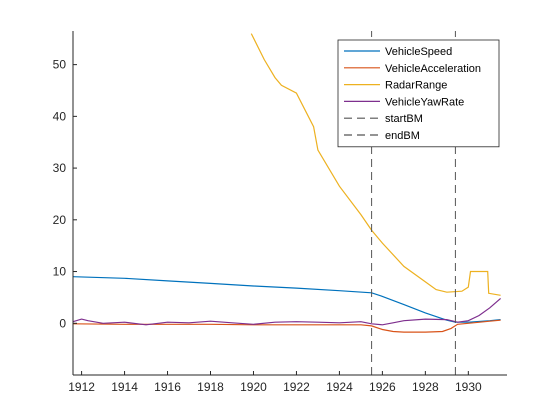 The image size is (560, 420). I want to click on legend-label-endbm: endBM, so click(402, 136).